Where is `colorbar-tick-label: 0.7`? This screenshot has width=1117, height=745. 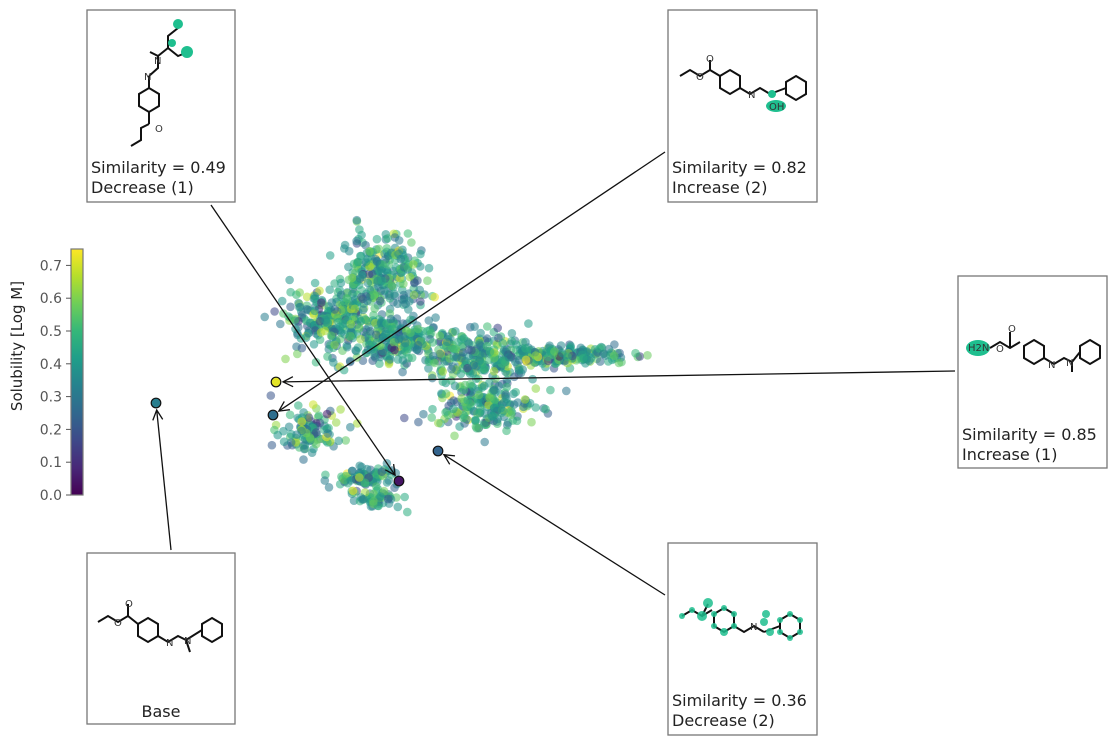 colorbar-tick-label: 0.7 is located at coordinates (51, 266).